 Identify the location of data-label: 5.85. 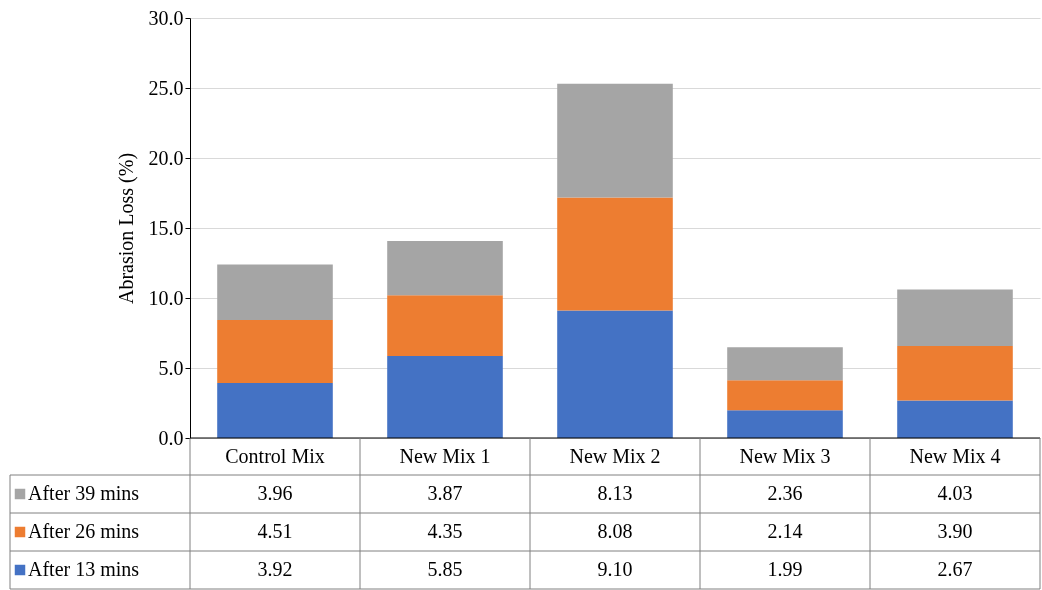
(445, 569).